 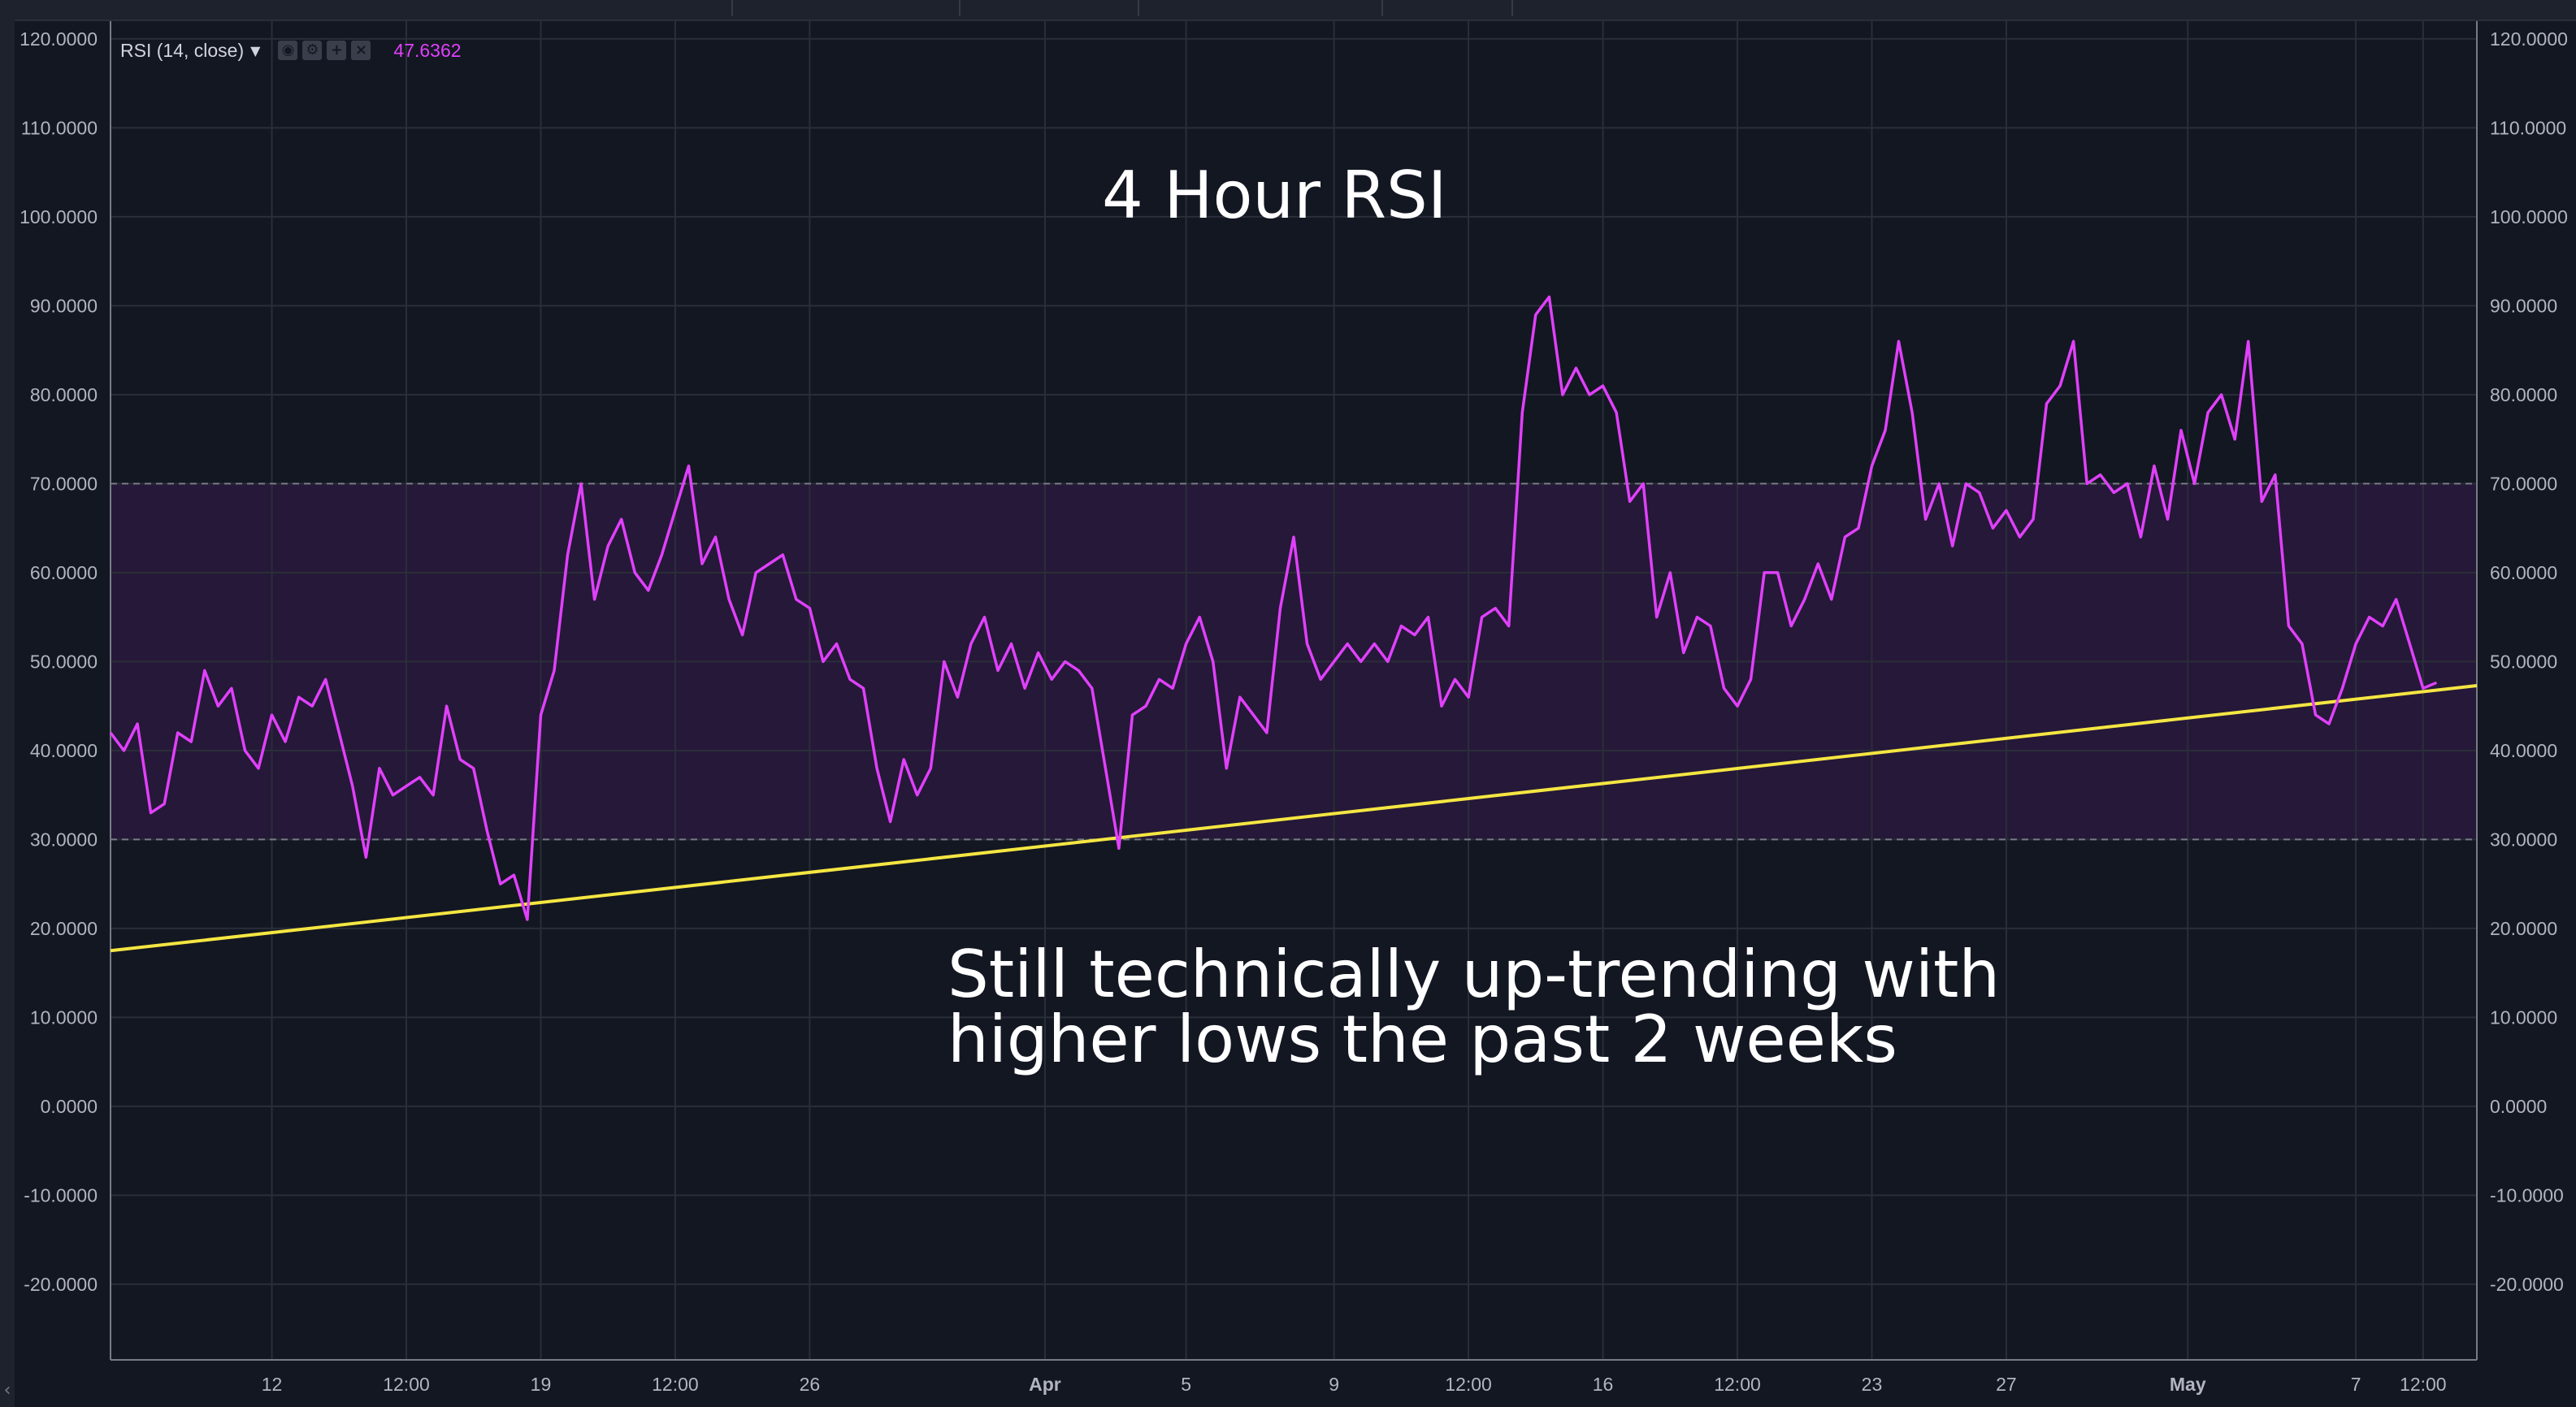 I want to click on annotation-line: higher lows the past 2 weeks, so click(x=1422, y=1039).